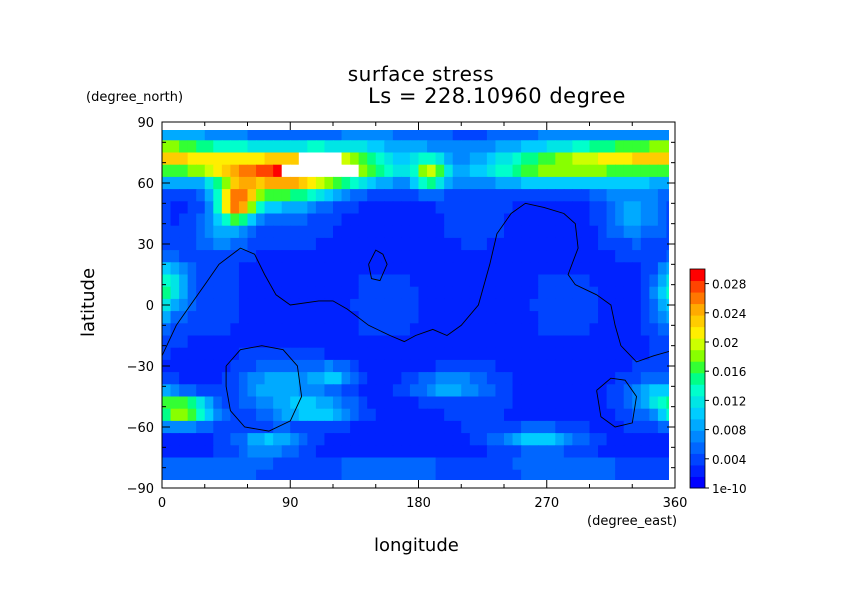 This screenshot has width=842, height=595. What do you see at coordinates (497, 96) in the screenshot?
I see `chart-subtitle: Ls = 228.10960 degree` at bounding box center [497, 96].